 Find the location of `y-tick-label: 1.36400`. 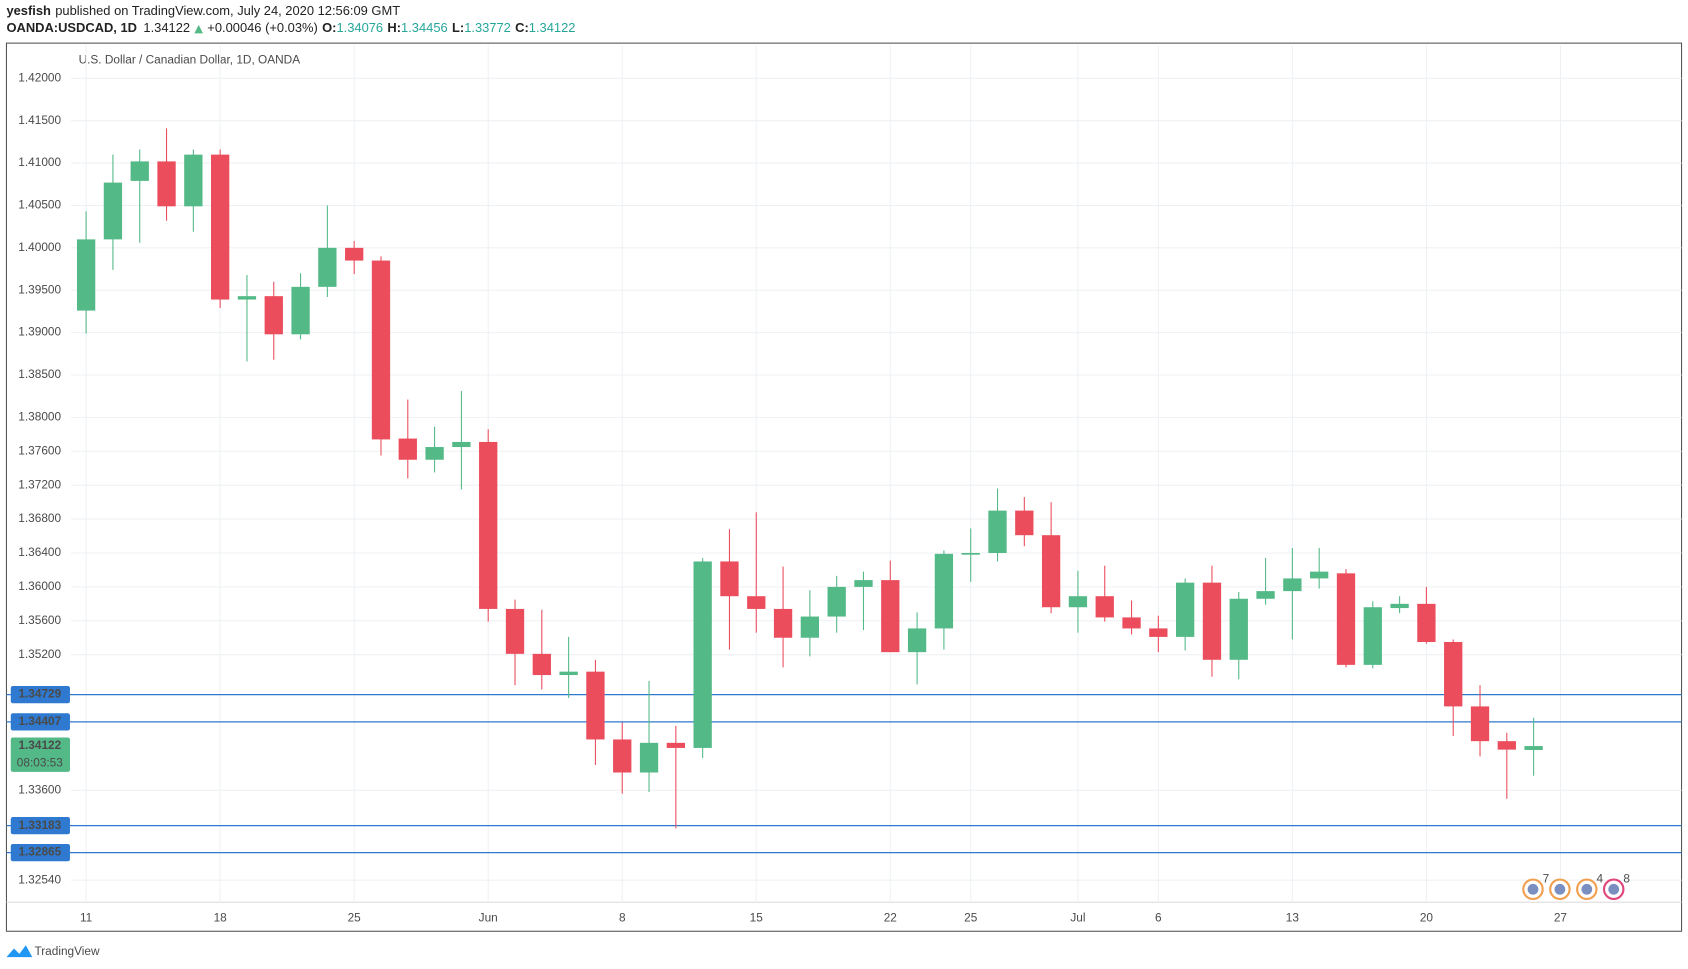

y-tick-label: 1.36400 is located at coordinates (39, 552).